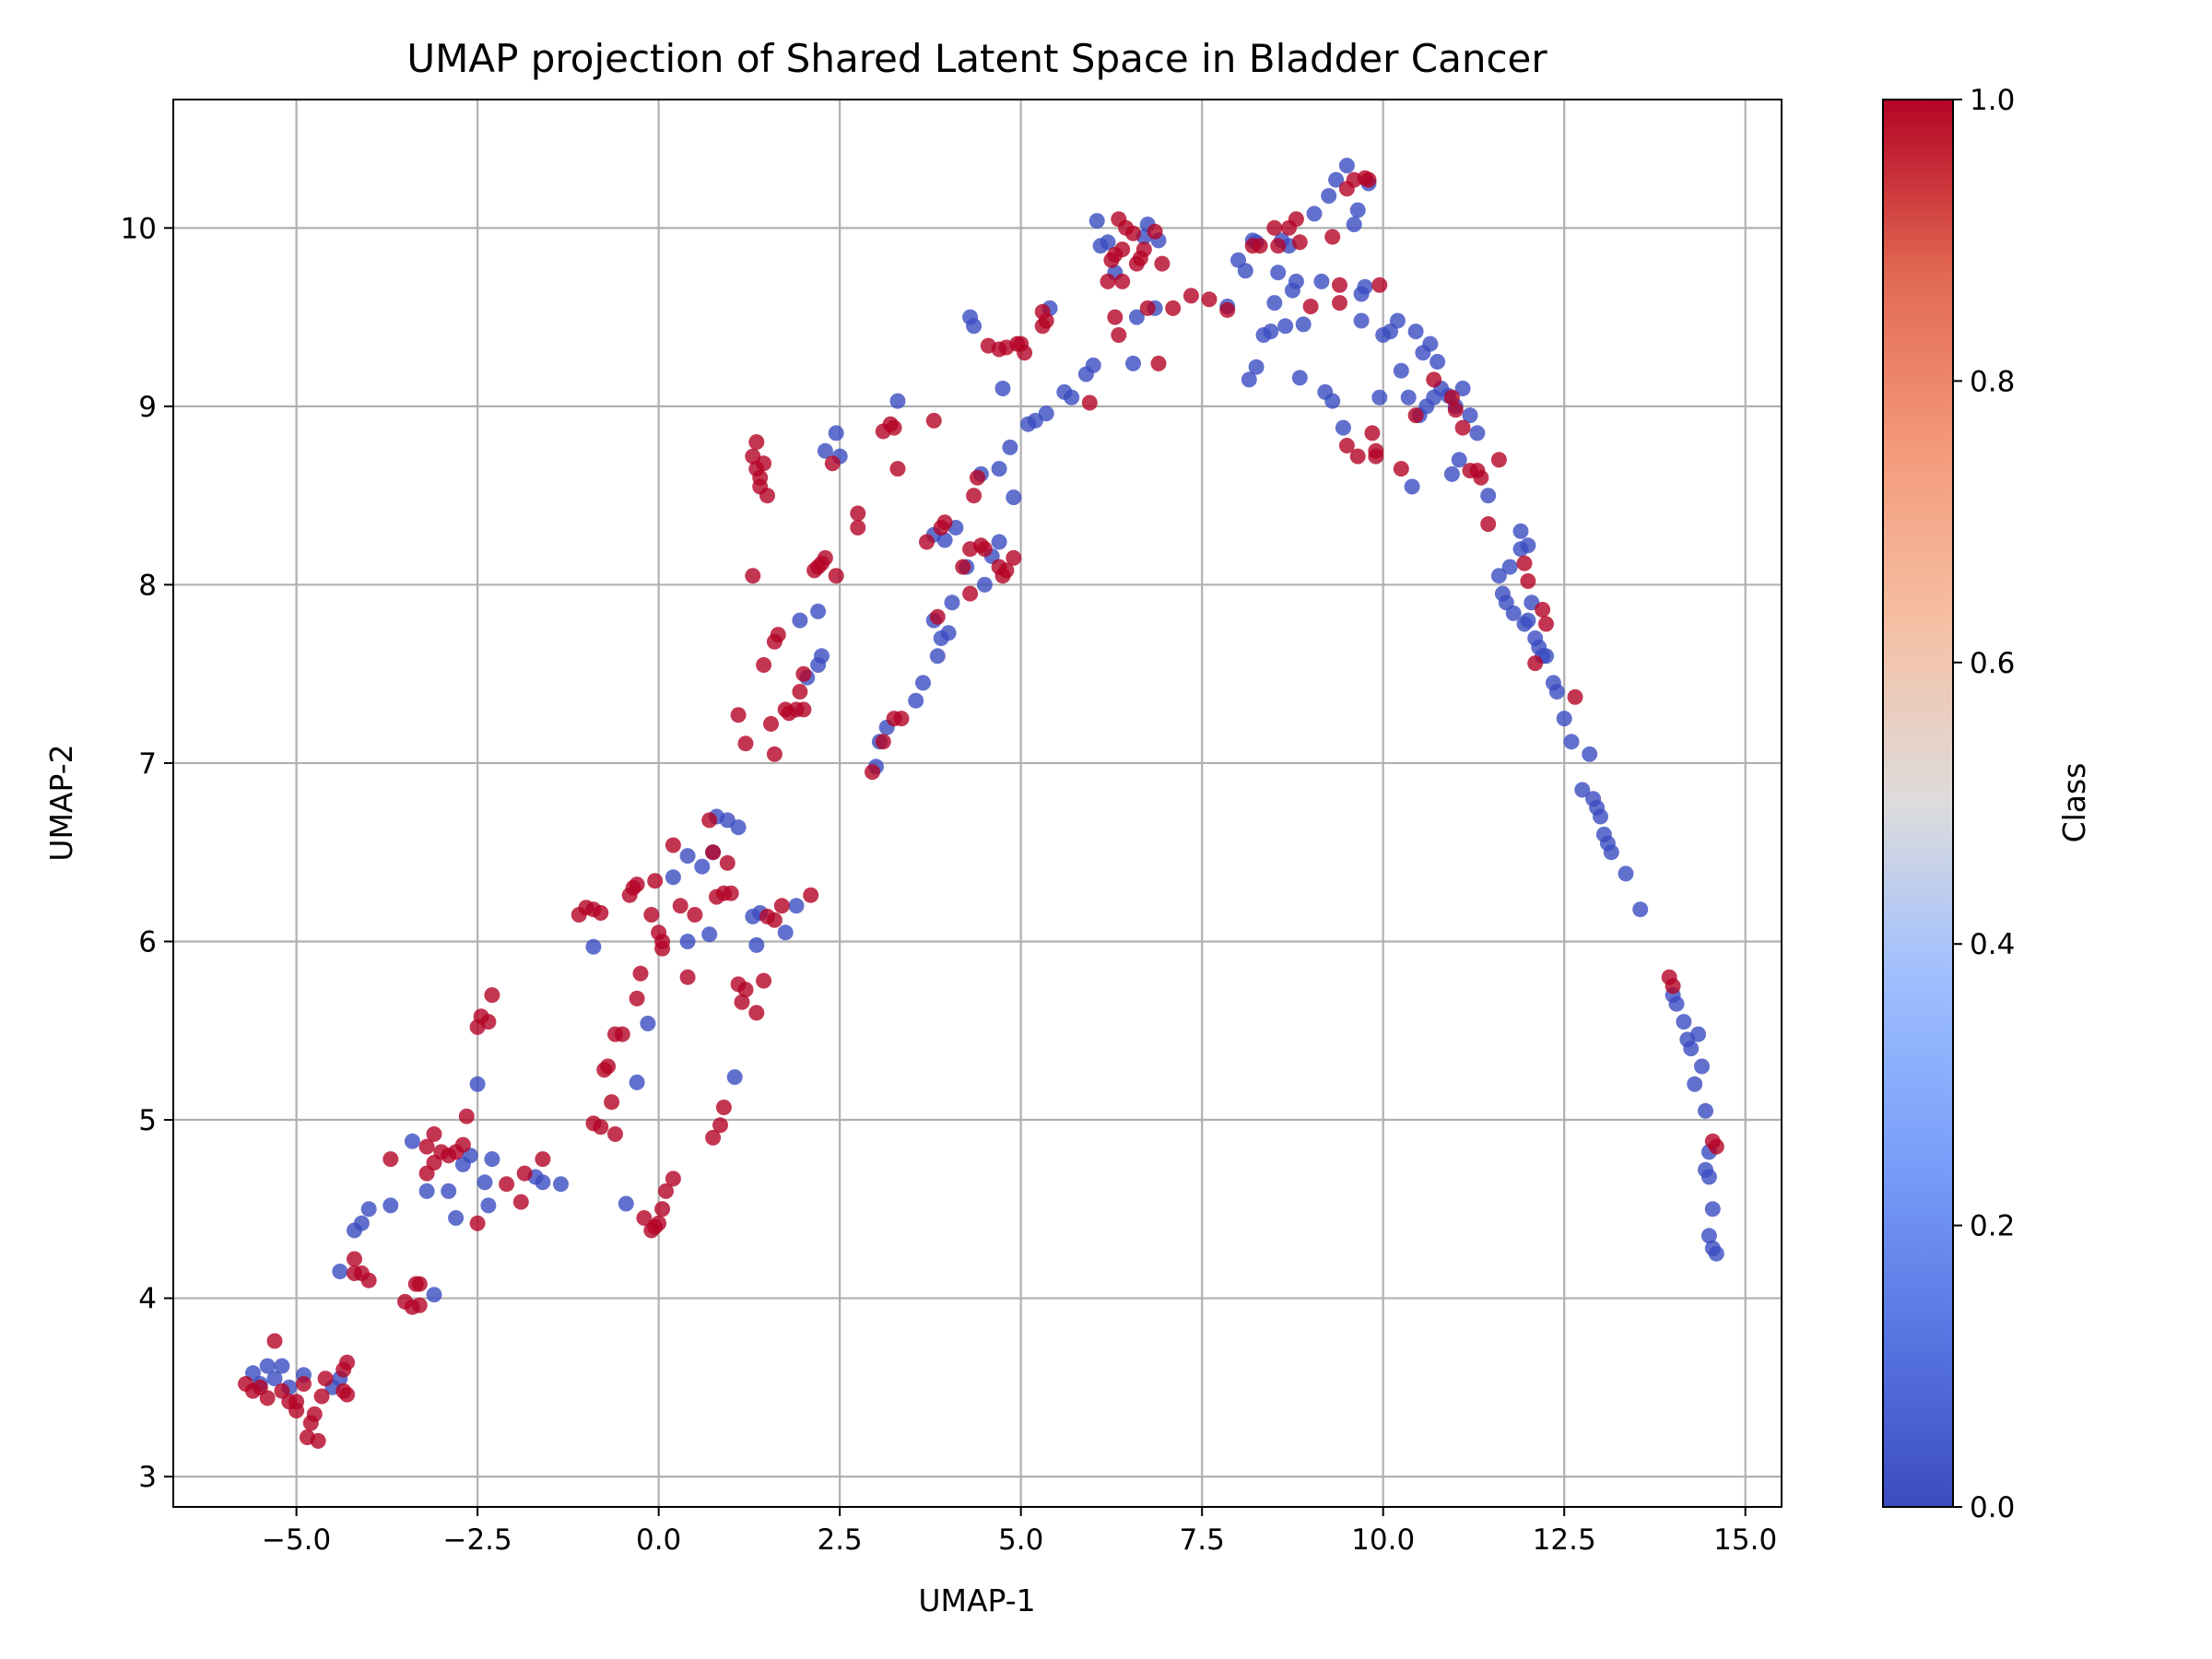 The image size is (2212, 1659). What do you see at coordinates (147, 764) in the screenshot?
I see `y-tick-label: 7` at bounding box center [147, 764].